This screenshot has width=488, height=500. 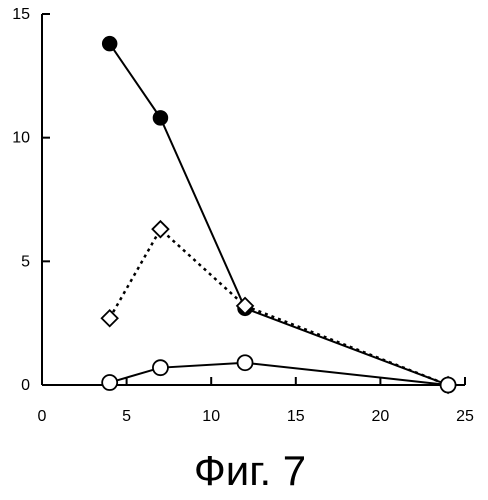 I want to click on x-tick-label: 15, so click(x=296, y=416).